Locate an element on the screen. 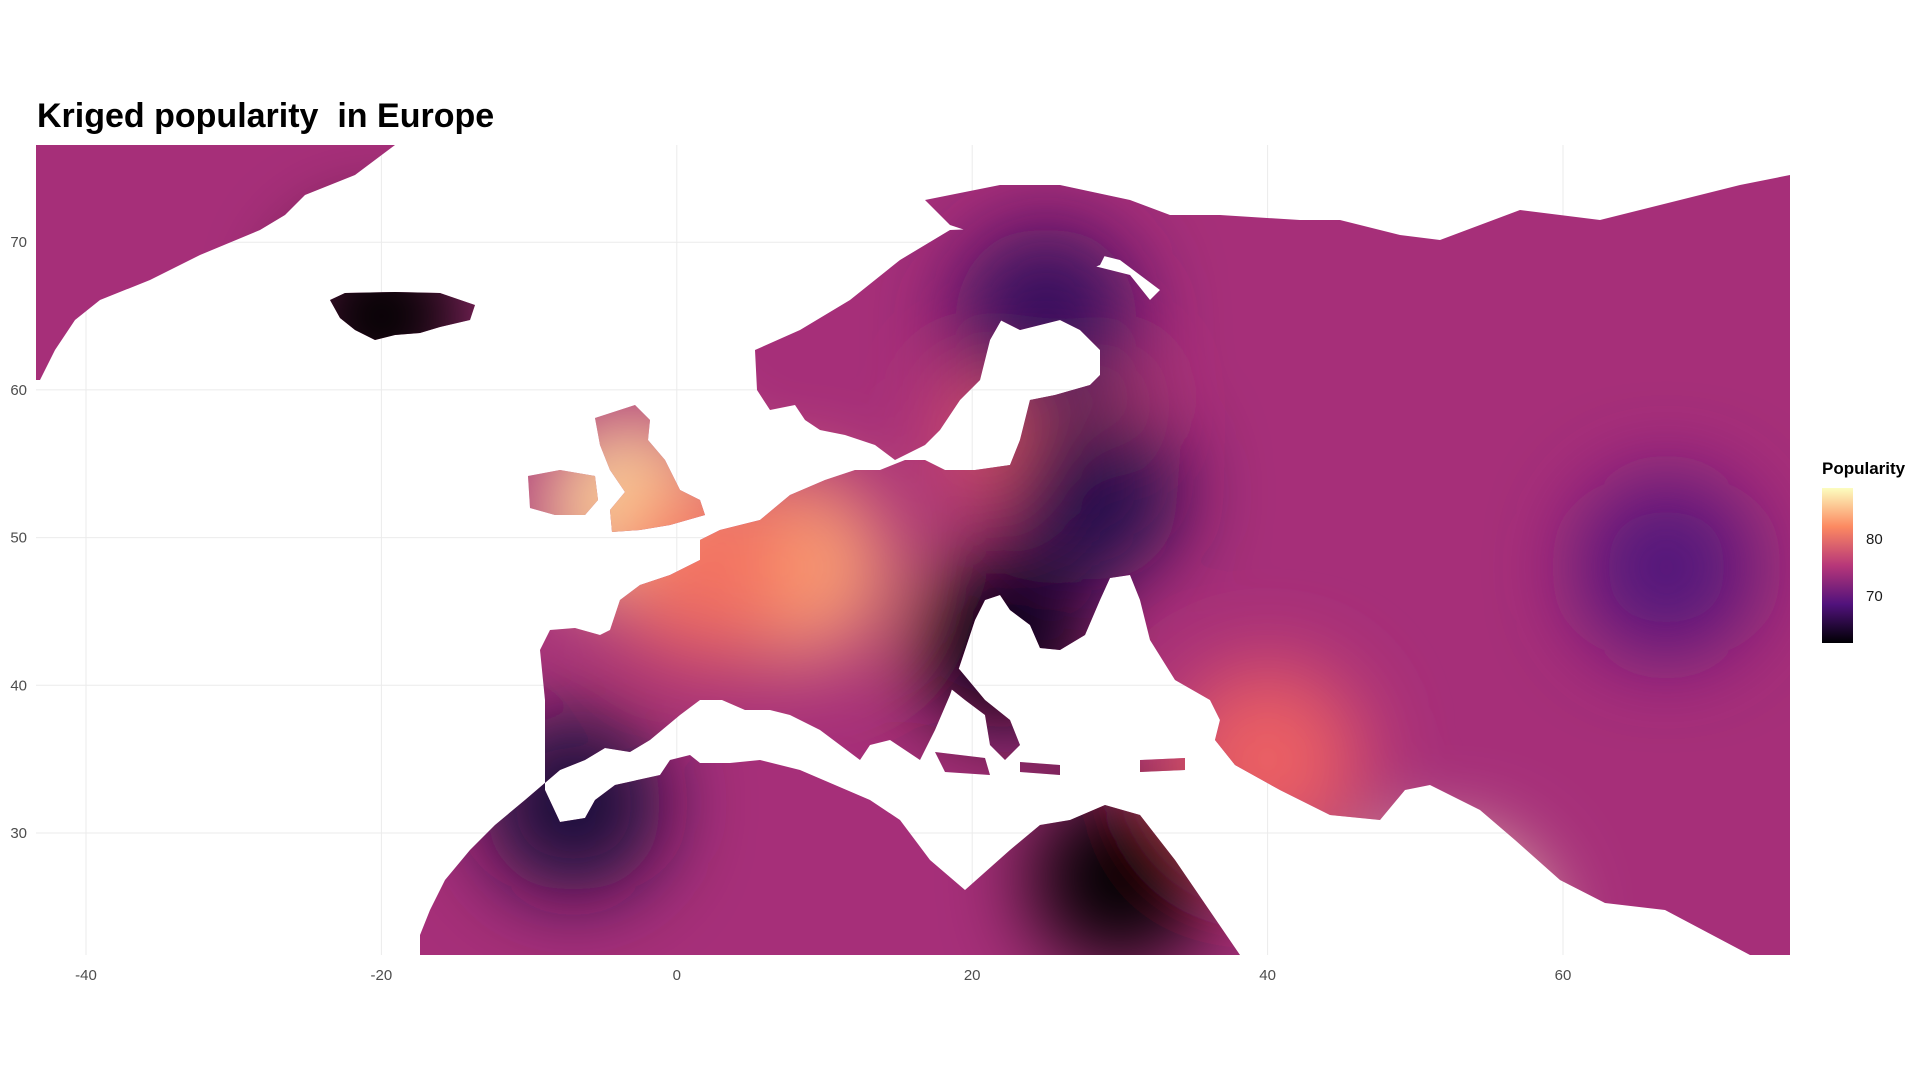 This screenshot has width=1920, height=1080. legend-colorbar is located at coordinates (1837, 565).